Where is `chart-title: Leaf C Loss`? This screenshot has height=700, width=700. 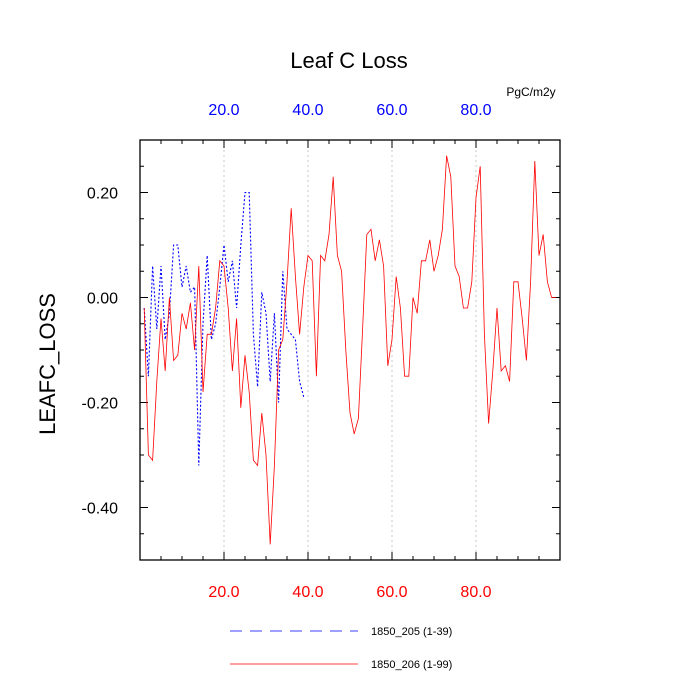 chart-title: Leaf C Loss is located at coordinates (348, 60).